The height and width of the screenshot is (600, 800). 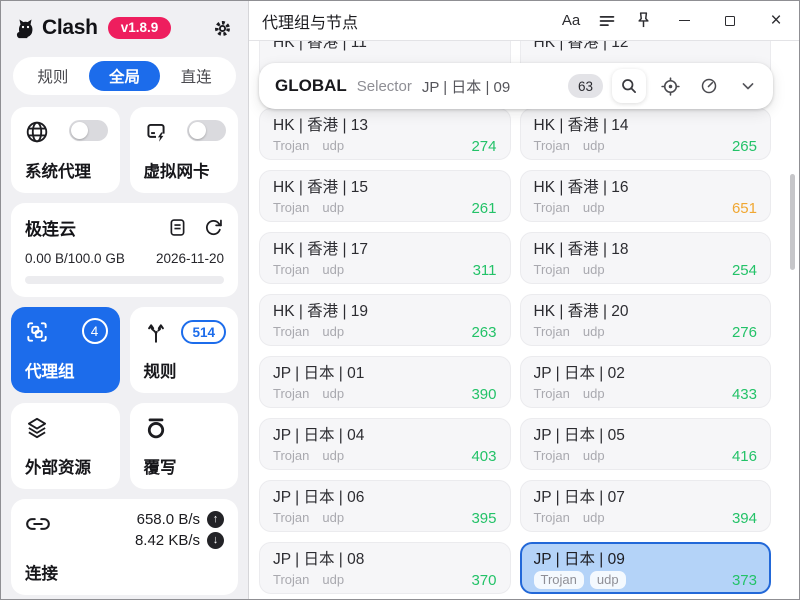 I want to click on proxy-node-name: HK | 香港 | 15, so click(x=321, y=187).